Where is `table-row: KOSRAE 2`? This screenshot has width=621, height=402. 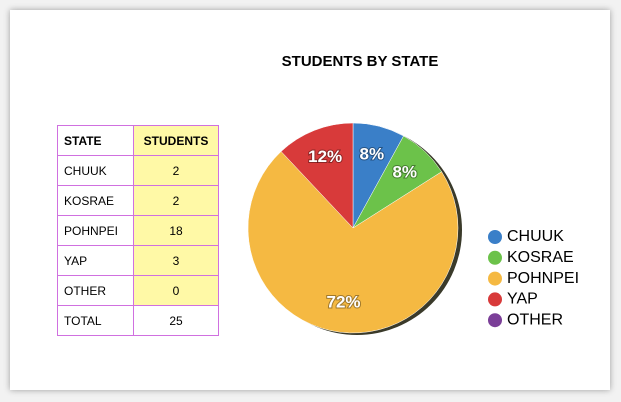 table-row: KOSRAE 2 is located at coordinates (138, 200).